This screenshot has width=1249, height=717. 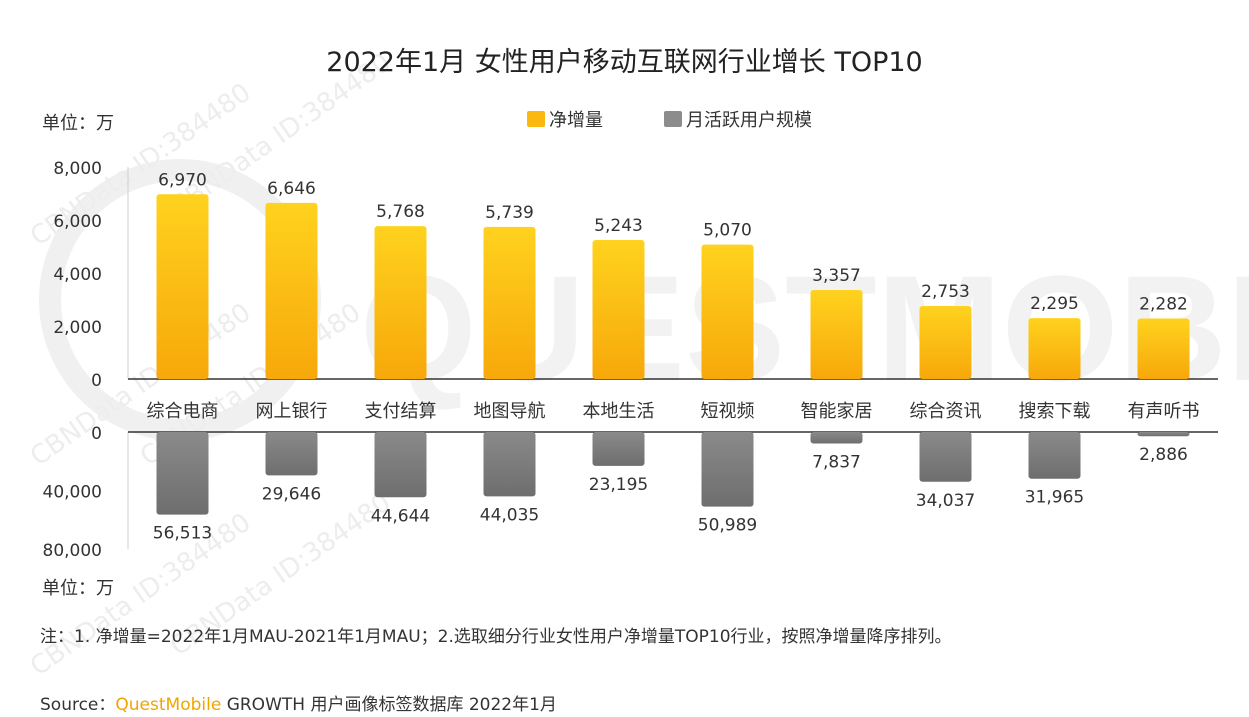 I want to click on source-brand: QuestMobile, so click(x=168, y=705).